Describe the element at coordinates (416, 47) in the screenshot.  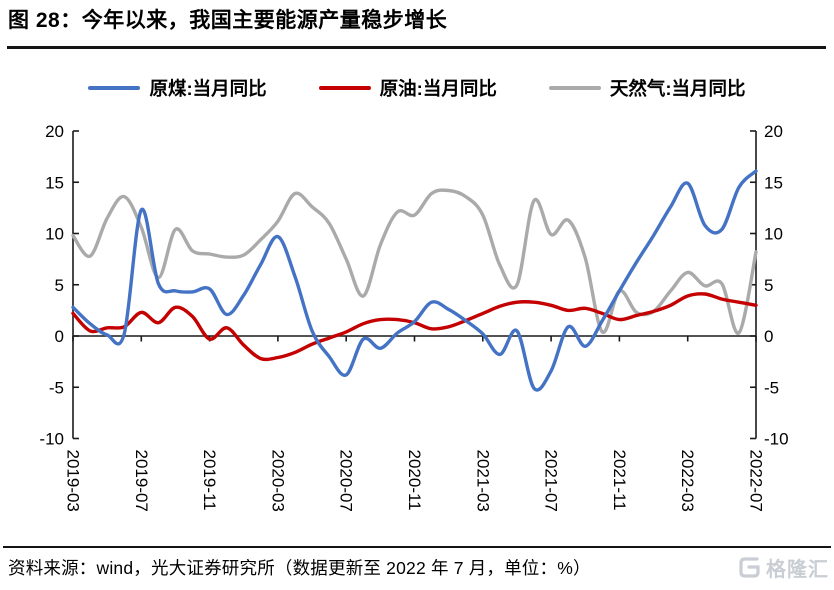
I see `title-rule` at that location.